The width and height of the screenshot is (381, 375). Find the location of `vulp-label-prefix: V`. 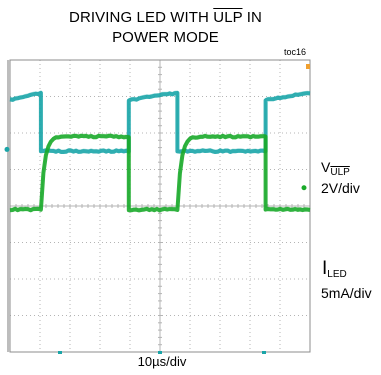

vulp-label-prefix: V is located at coordinates (326, 167).